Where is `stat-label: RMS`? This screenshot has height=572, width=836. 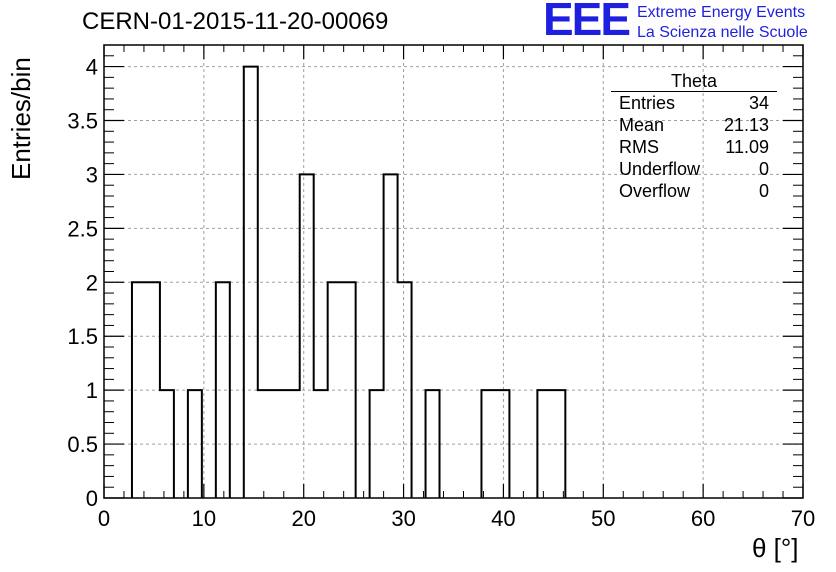
stat-label: RMS is located at coordinates (639, 147).